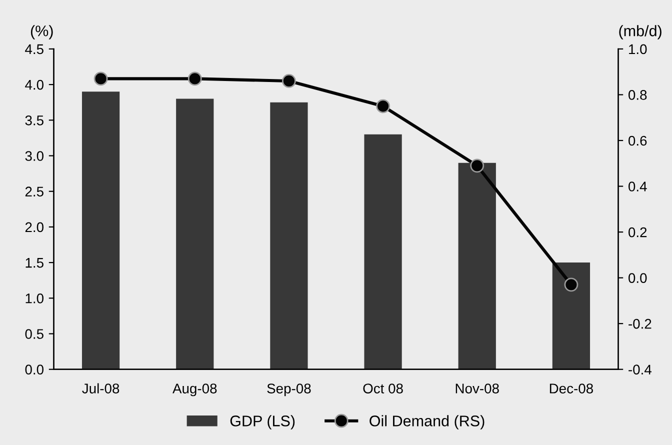  I want to click on y2-tick-label: -0.2, so click(640, 323).